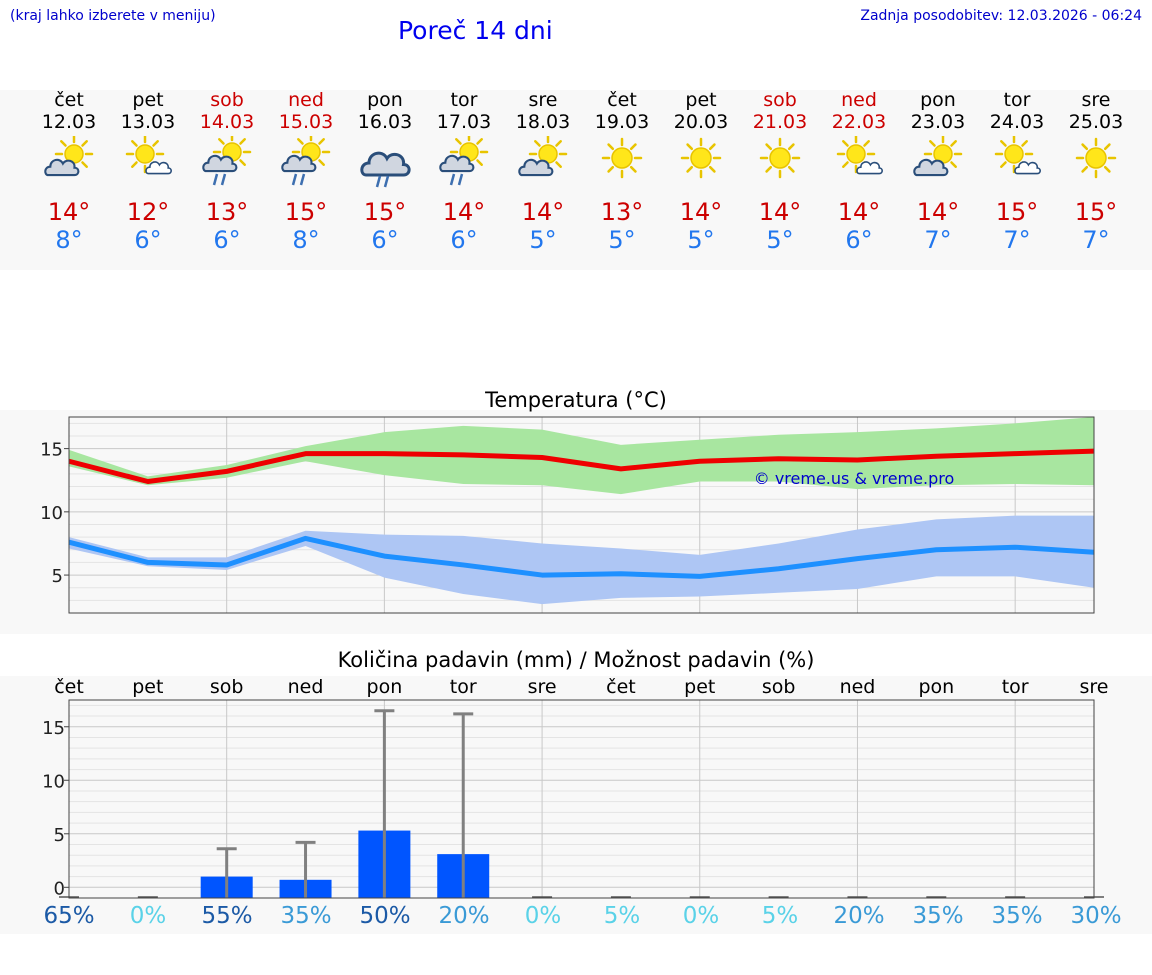 Image resolution: width=1152 pixels, height=975 pixels. I want to click on precip-probability: 55%, so click(227, 916).